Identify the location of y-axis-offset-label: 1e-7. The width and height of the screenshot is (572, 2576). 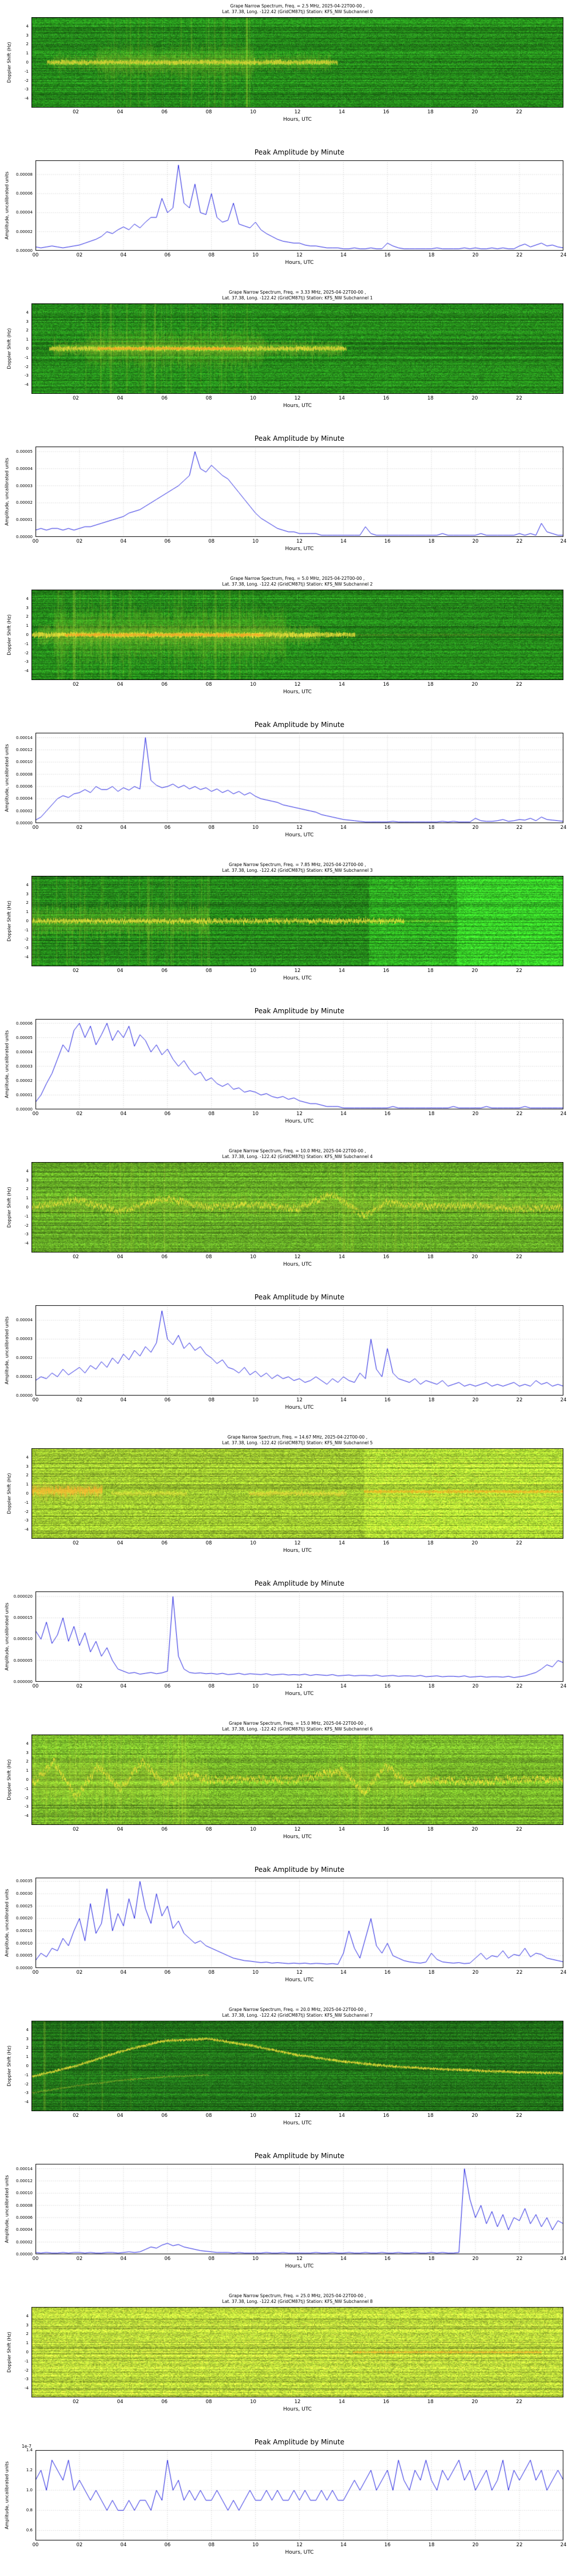
(26, 2446).